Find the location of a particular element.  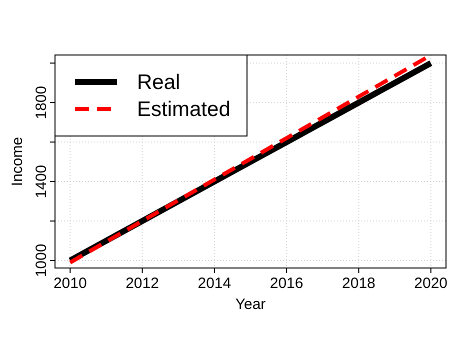

x-tick-label: 2012 is located at coordinates (142, 283).